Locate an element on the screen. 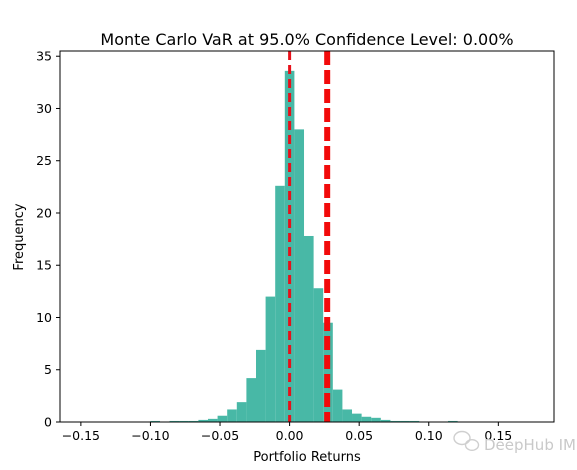 This screenshot has width=577, height=470. x-tick-label: 0.05 is located at coordinates (359, 435).